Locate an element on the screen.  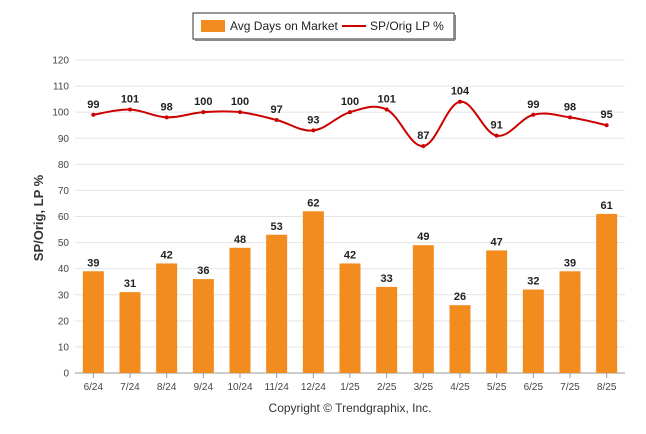
y-tick-label: 120 is located at coordinates (60, 61).